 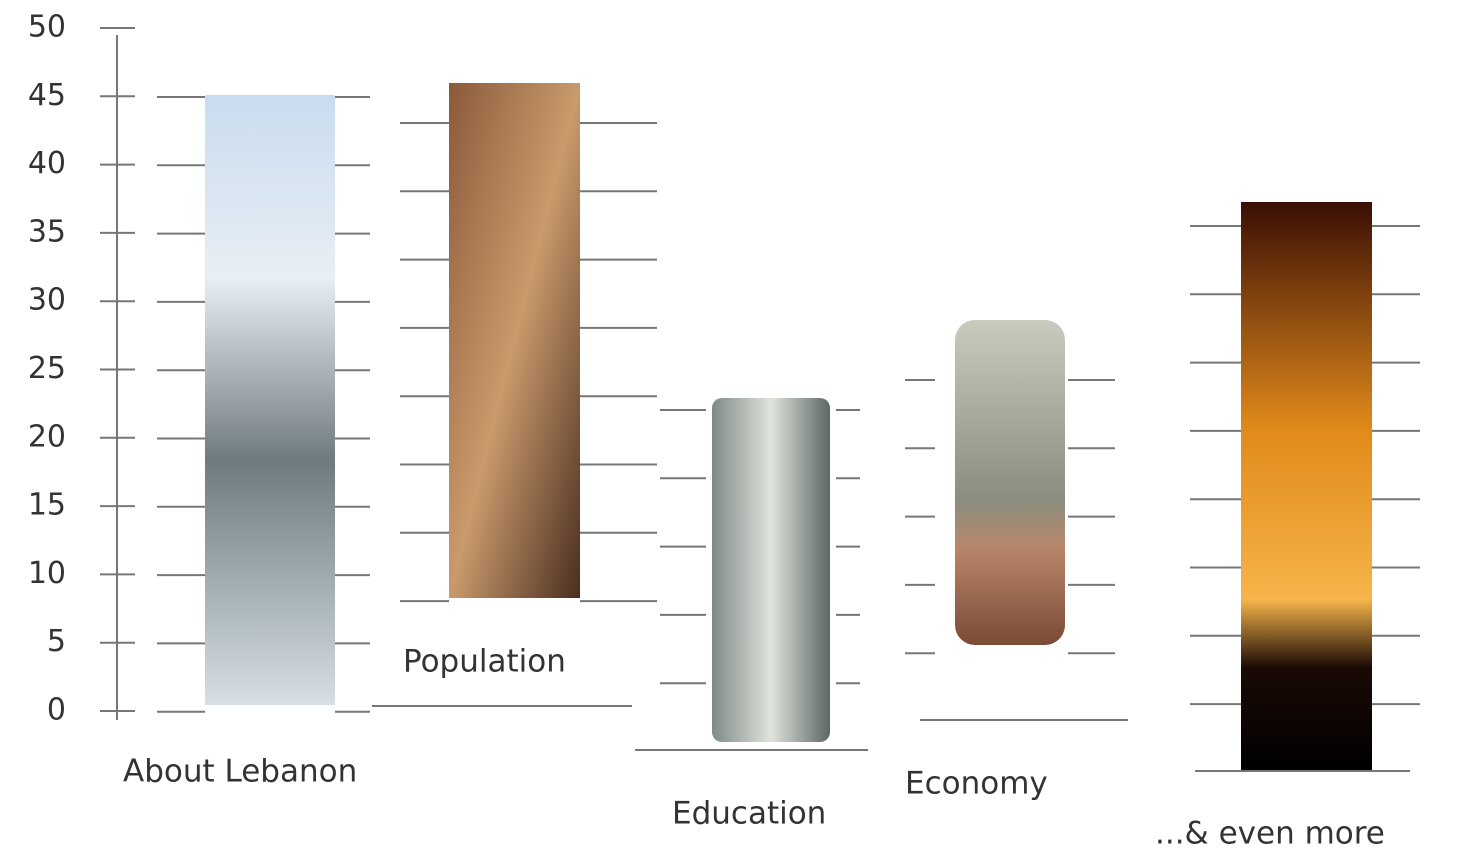 What do you see at coordinates (47, 27) in the screenshot?
I see `y-tick-label: 50` at bounding box center [47, 27].